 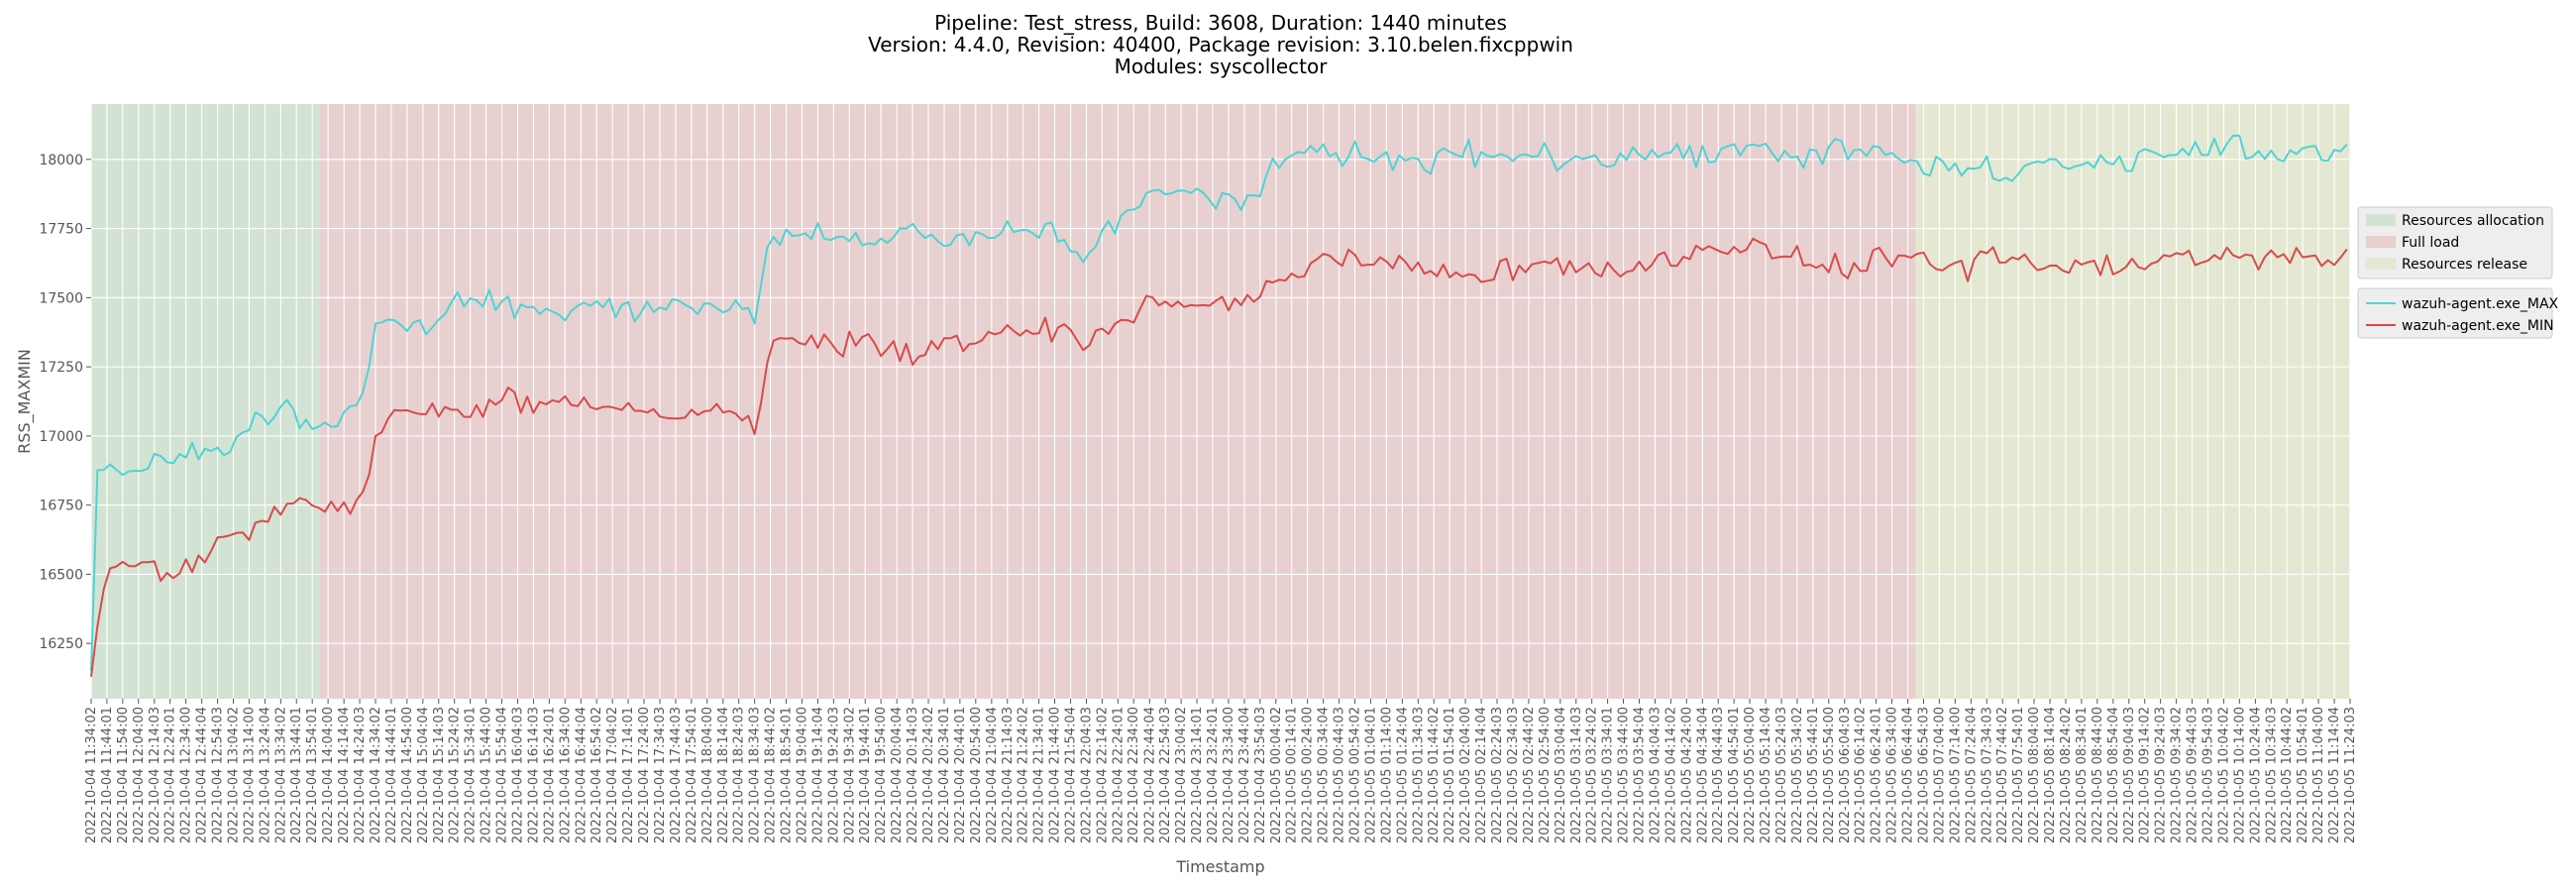 I want to click on x-tick-label: 2022-10-05 07:04:00, so click(x=1939, y=775).